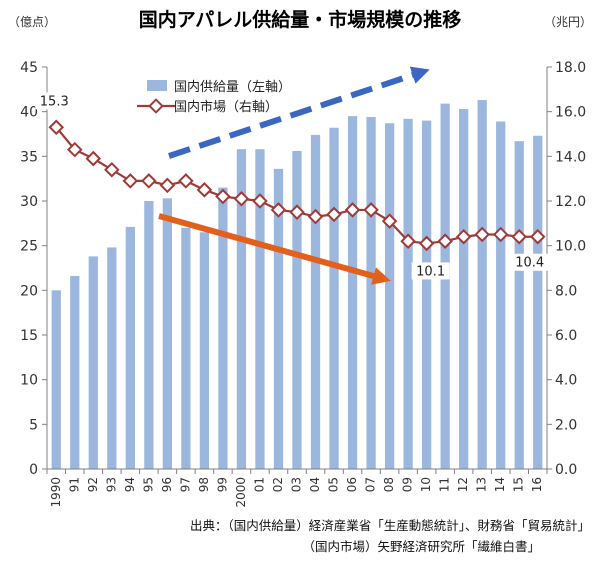 The width and height of the screenshot is (600, 564). What do you see at coordinates (519, 484) in the screenshot?
I see `x-tick-label: 15` at bounding box center [519, 484].